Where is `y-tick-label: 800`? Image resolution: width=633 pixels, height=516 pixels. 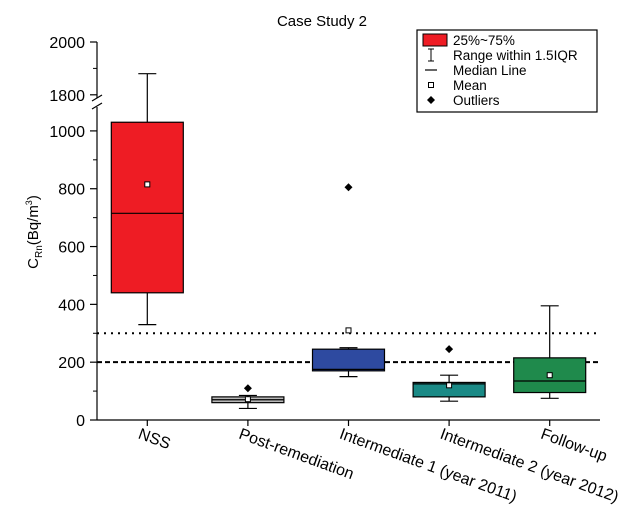 y-tick-label: 800 is located at coordinates (71, 190).